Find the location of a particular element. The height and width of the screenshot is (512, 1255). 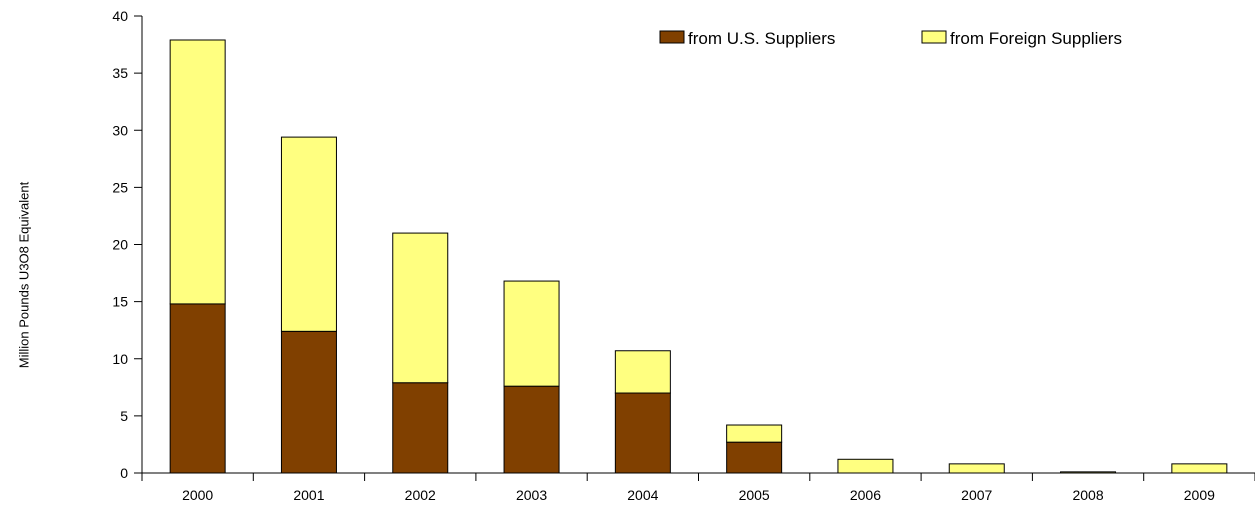

x-tick-label: 2008 is located at coordinates (1087, 495).